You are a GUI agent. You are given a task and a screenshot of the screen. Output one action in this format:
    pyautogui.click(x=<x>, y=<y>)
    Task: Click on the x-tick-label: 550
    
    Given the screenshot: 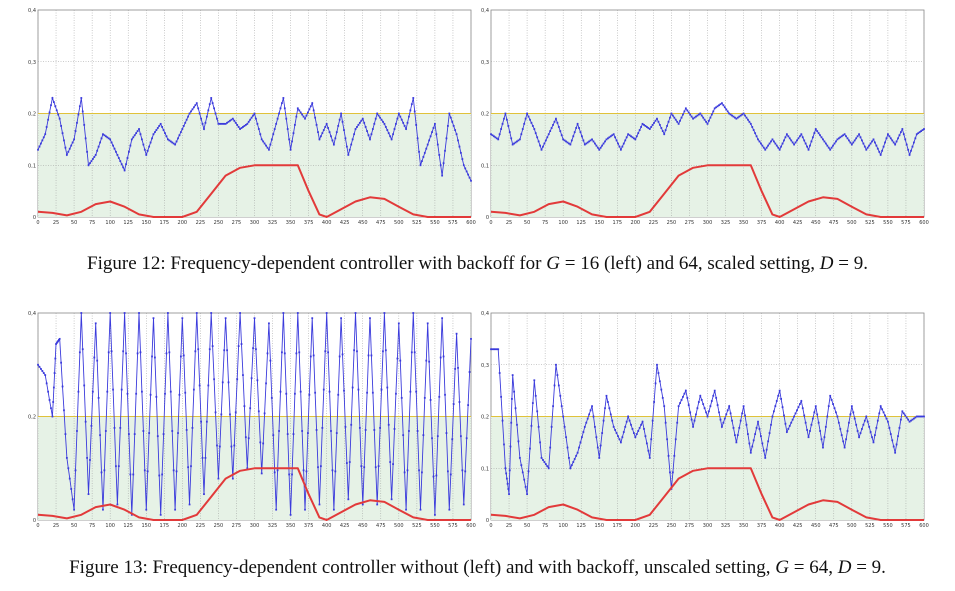 What is the action you would take?
    pyautogui.click(x=888, y=526)
    